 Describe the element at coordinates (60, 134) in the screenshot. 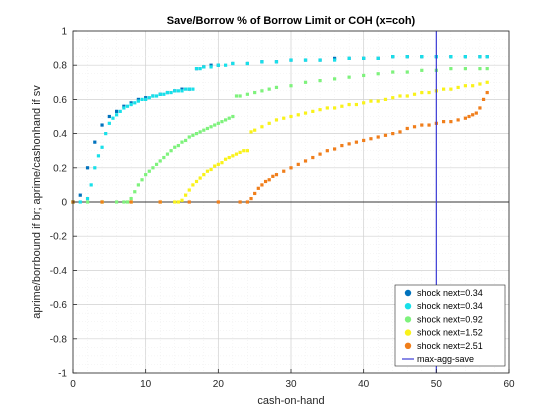

I see `y-tick-label: 0.4` at that location.